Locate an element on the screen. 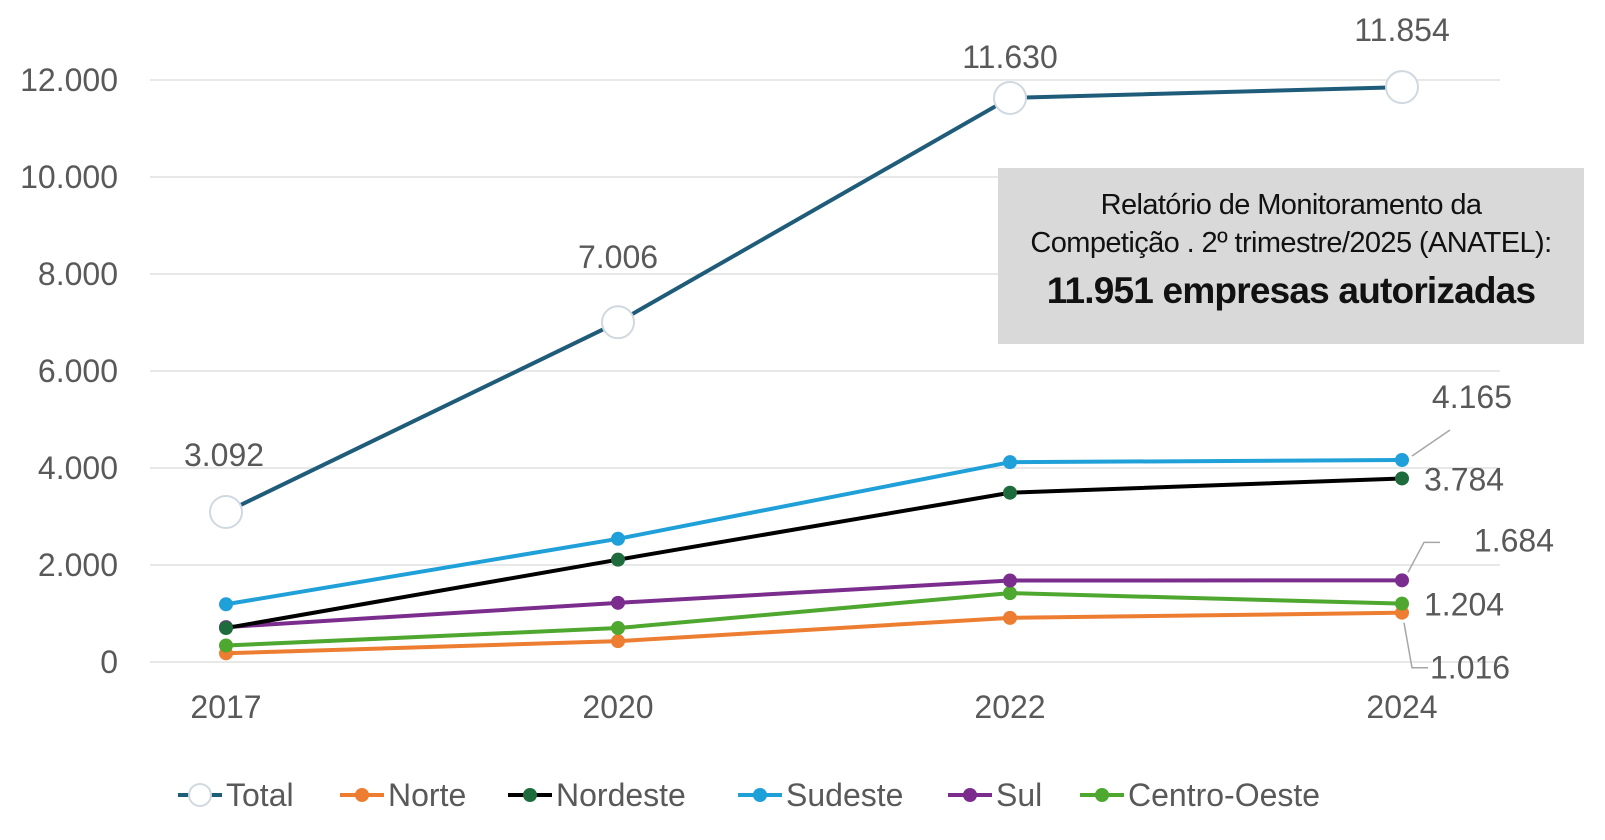  annotation-line-1: Relatório de Monitoramento da is located at coordinates (1291, 205).